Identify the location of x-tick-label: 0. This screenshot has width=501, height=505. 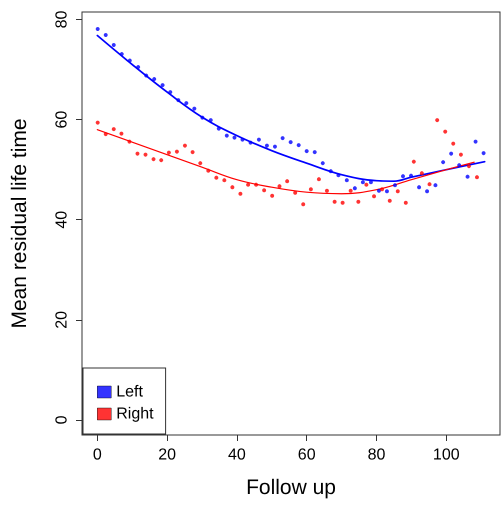
(97, 455).